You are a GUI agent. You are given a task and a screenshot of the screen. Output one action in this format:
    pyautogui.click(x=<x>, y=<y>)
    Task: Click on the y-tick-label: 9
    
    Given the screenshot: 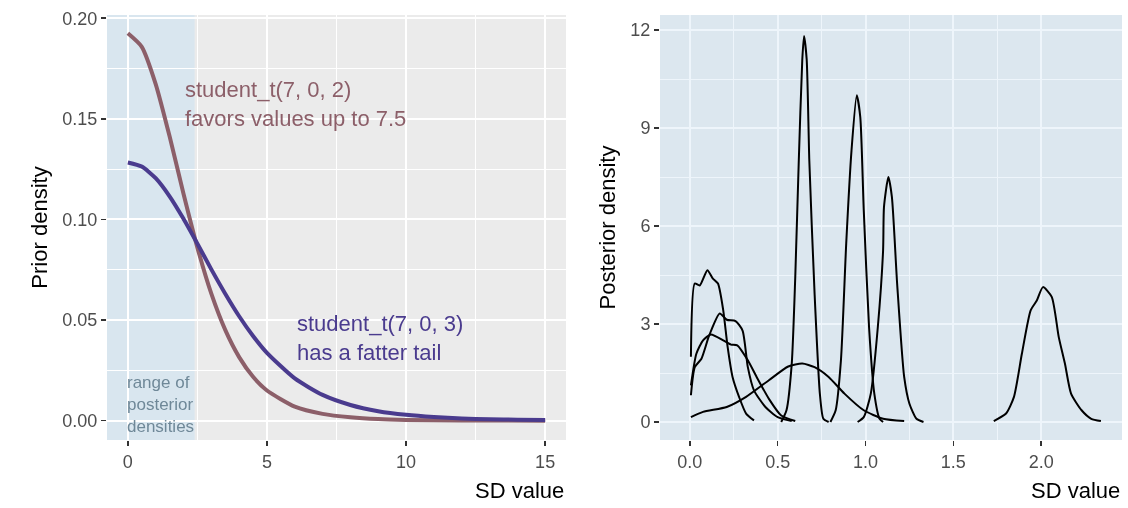 What is the action you would take?
    pyautogui.click(x=645, y=128)
    